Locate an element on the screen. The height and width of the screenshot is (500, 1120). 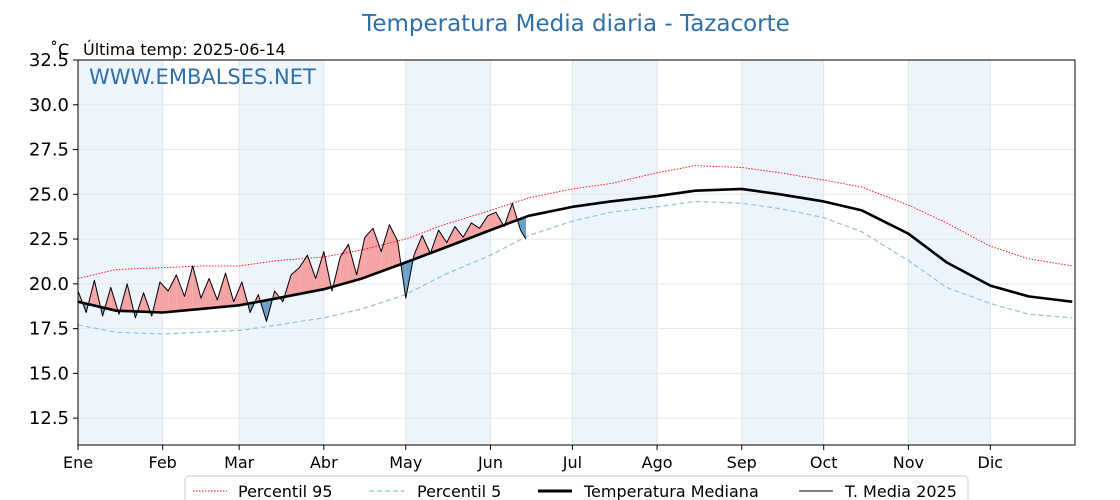
x-tick-label: Sep is located at coordinates (742, 462).